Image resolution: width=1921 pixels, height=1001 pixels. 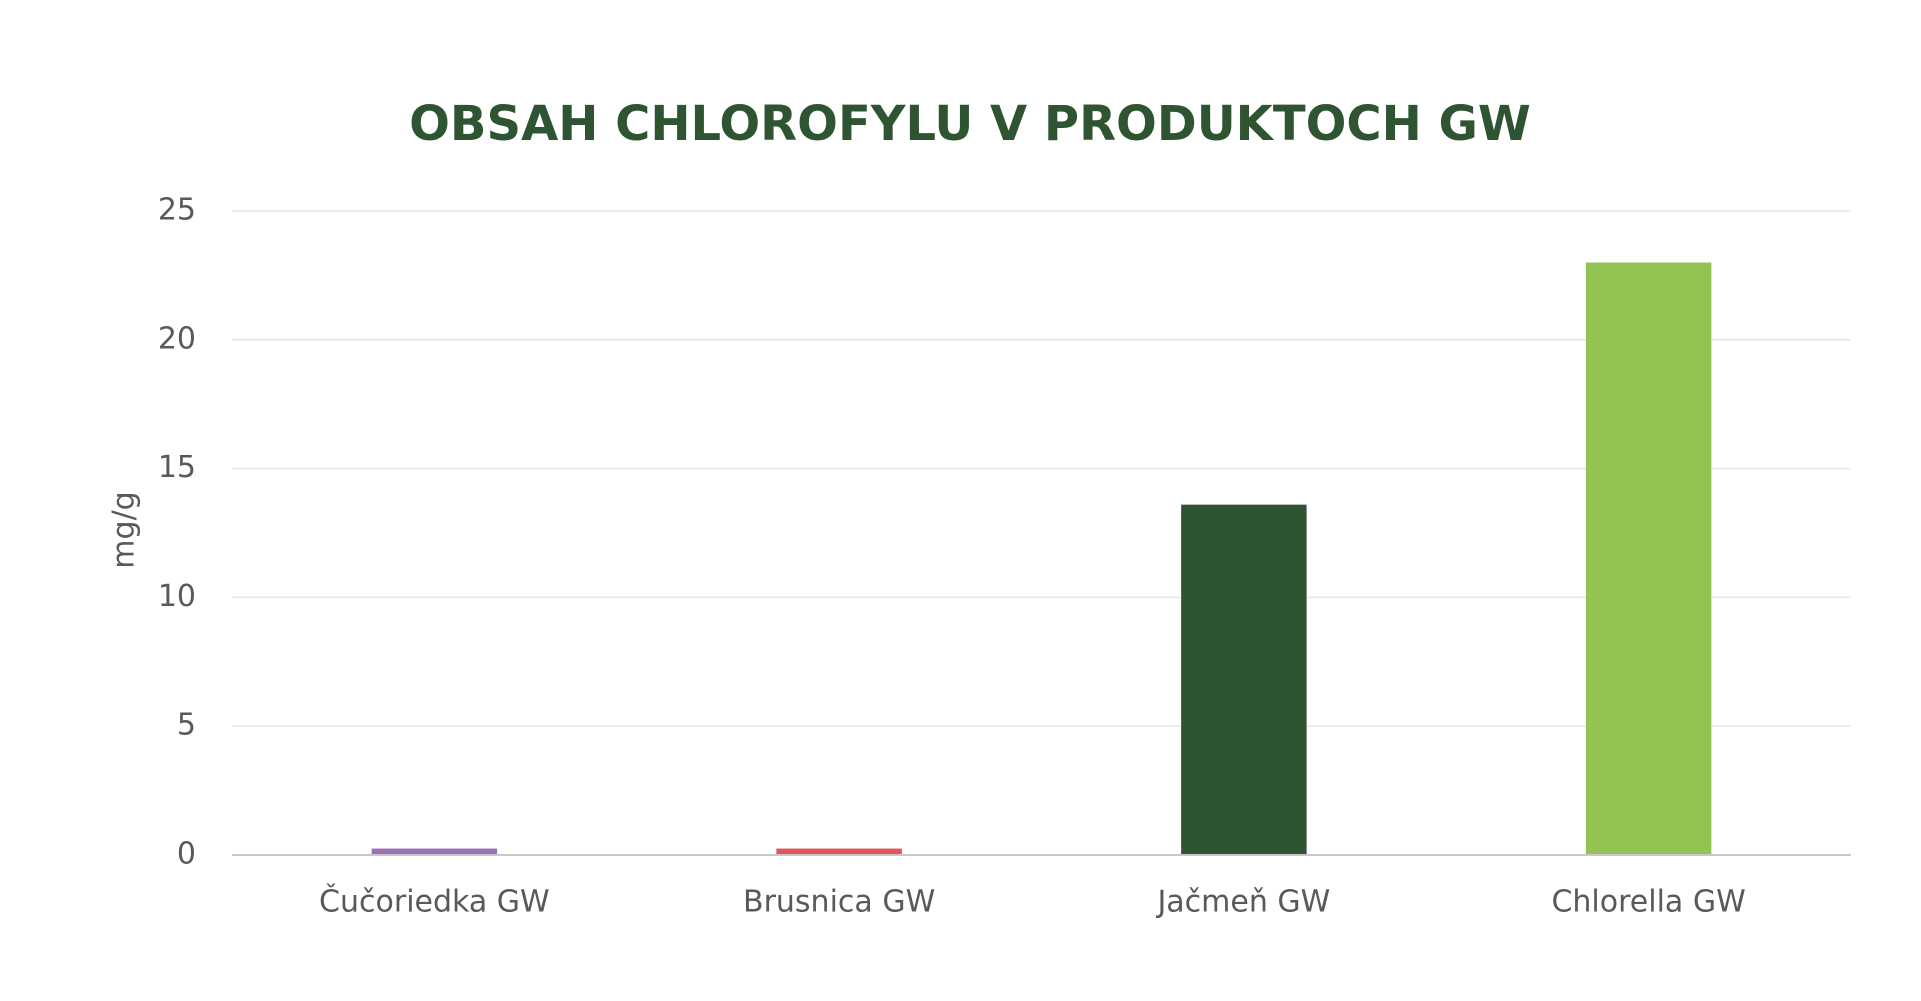 I want to click on y-tick-label: 10, so click(x=177, y=596).